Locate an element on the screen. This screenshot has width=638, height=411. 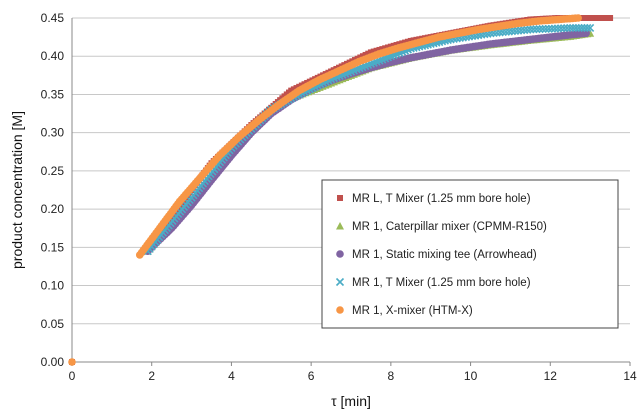
y-tick-label: 0.40 is located at coordinates (53, 56).